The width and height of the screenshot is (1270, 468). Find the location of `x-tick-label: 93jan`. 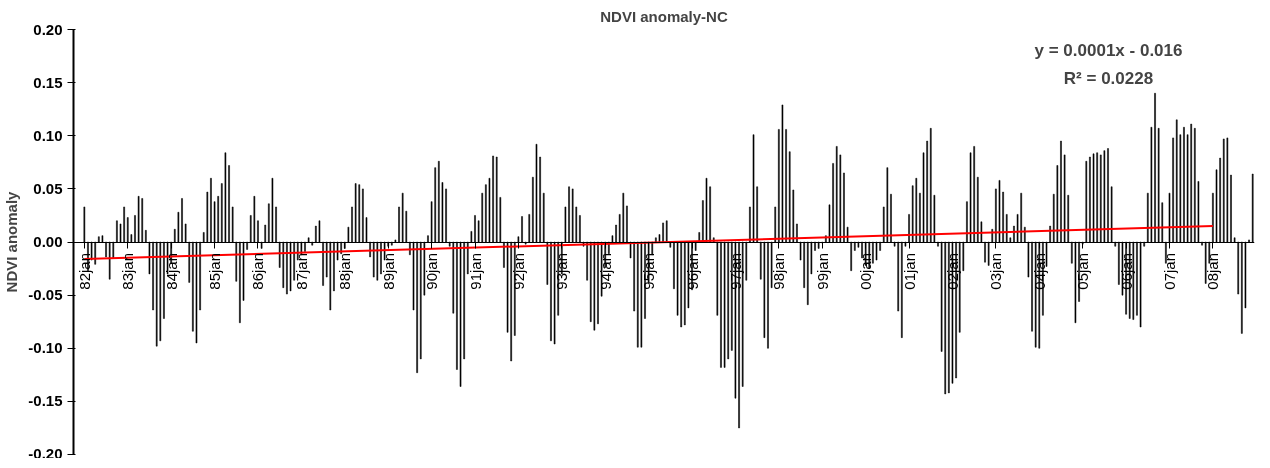

x-tick-label: 93jan is located at coordinates (562, 271).